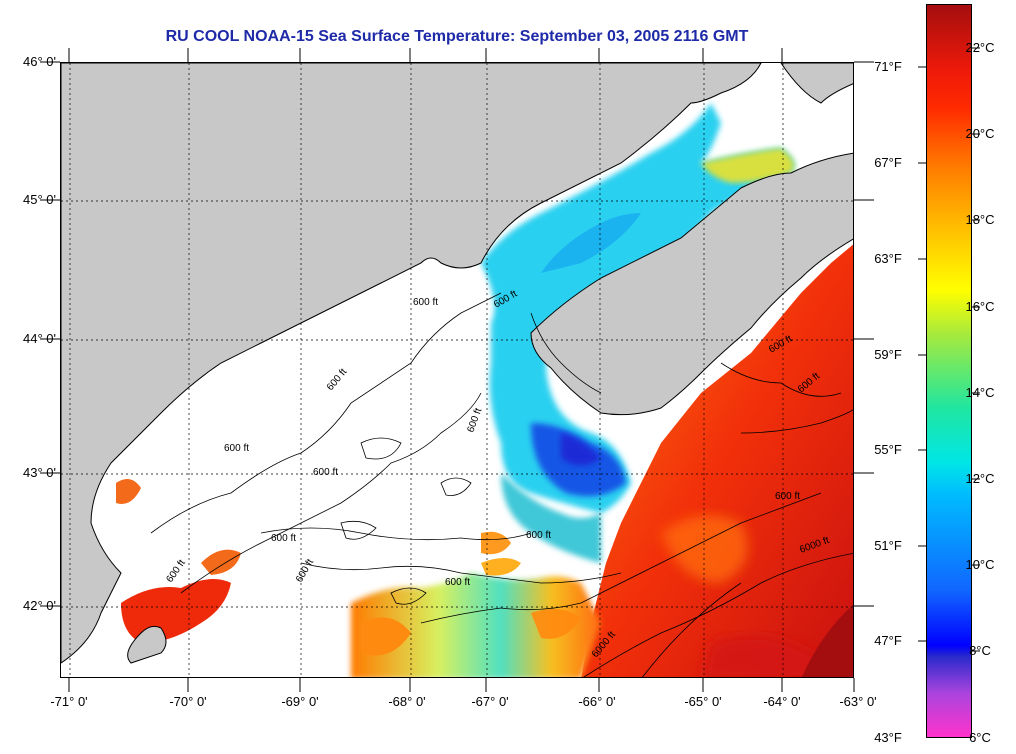 This screenshot has height=754, width=1016. I want to click on fahrenheit-label: 43°F, so click(888, 737).